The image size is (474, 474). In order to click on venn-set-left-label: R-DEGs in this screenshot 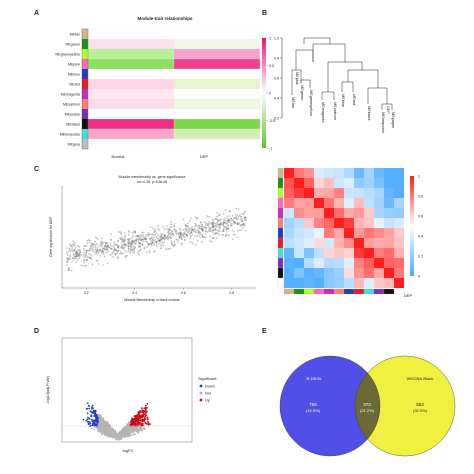, I will do `click(314, 378)`.